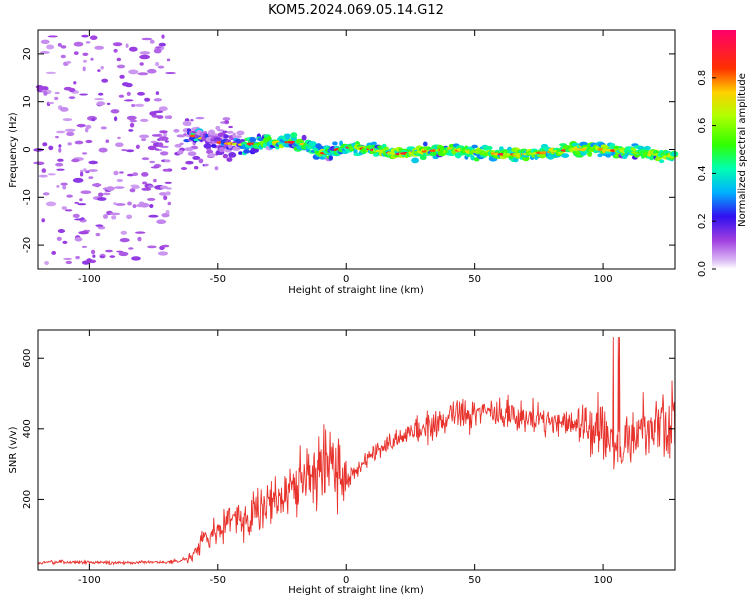 The height and width of the screenshot is (600, 750). What do you see at coordinates (724, 149) in the screenshot?
I see `colorbar-gradient` at bounding box center [724, 149].